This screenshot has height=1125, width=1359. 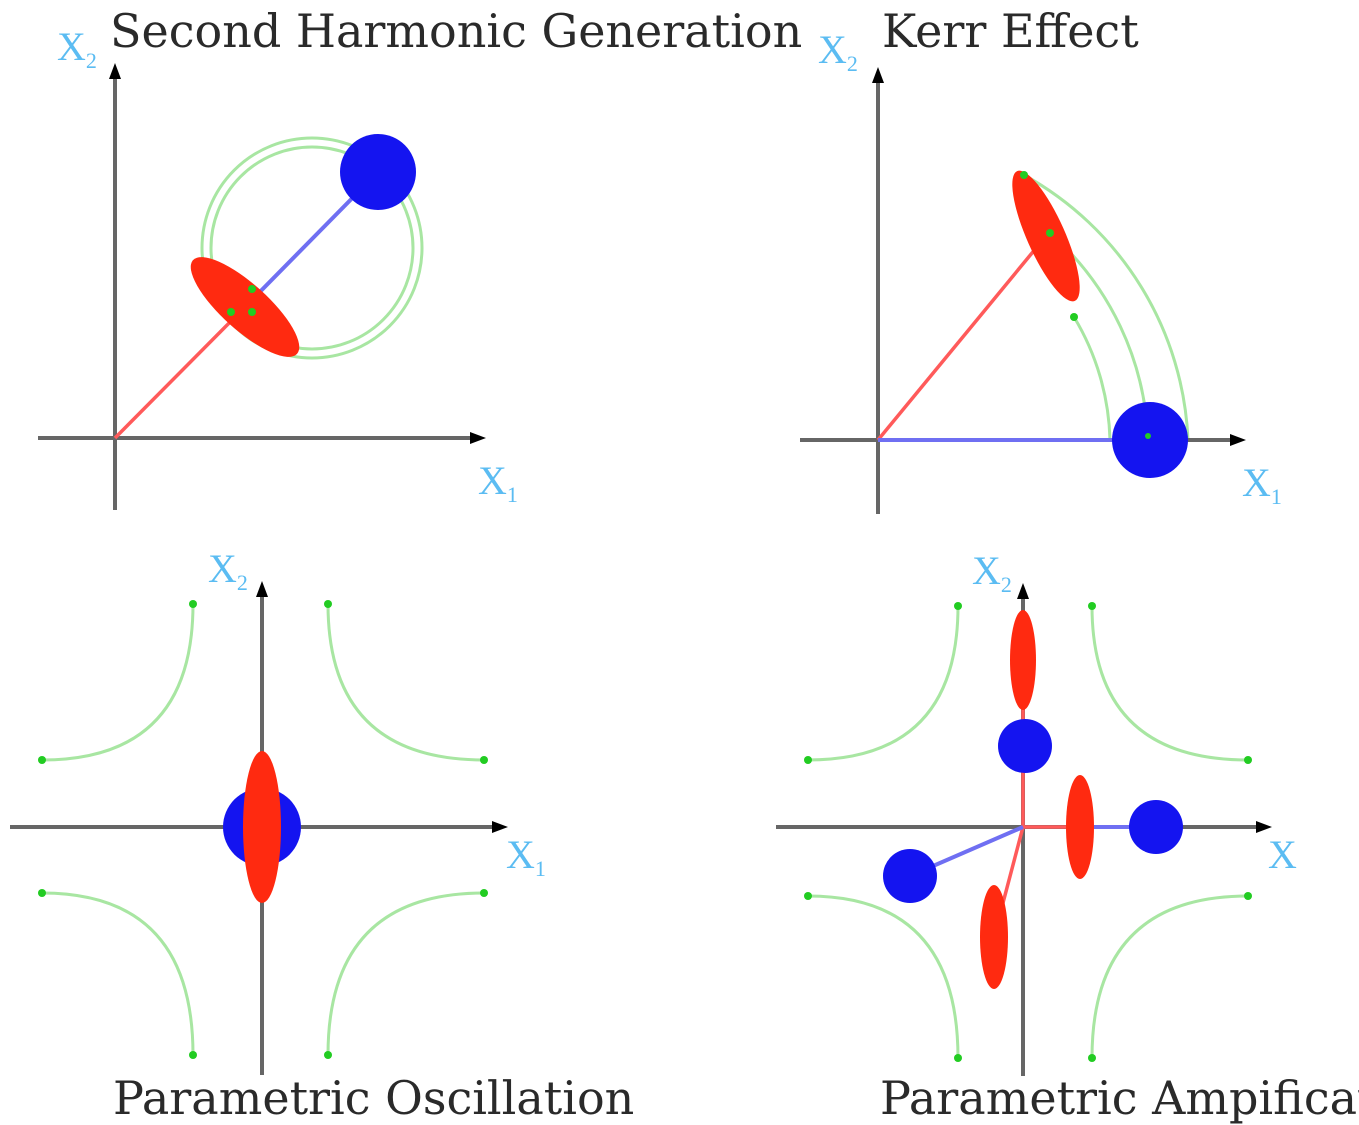 What do you see at coordinates (373, 1098) in the screenshot?
I see `panel-title: Parametric Oscillation` at bounding box center [373, 1098].